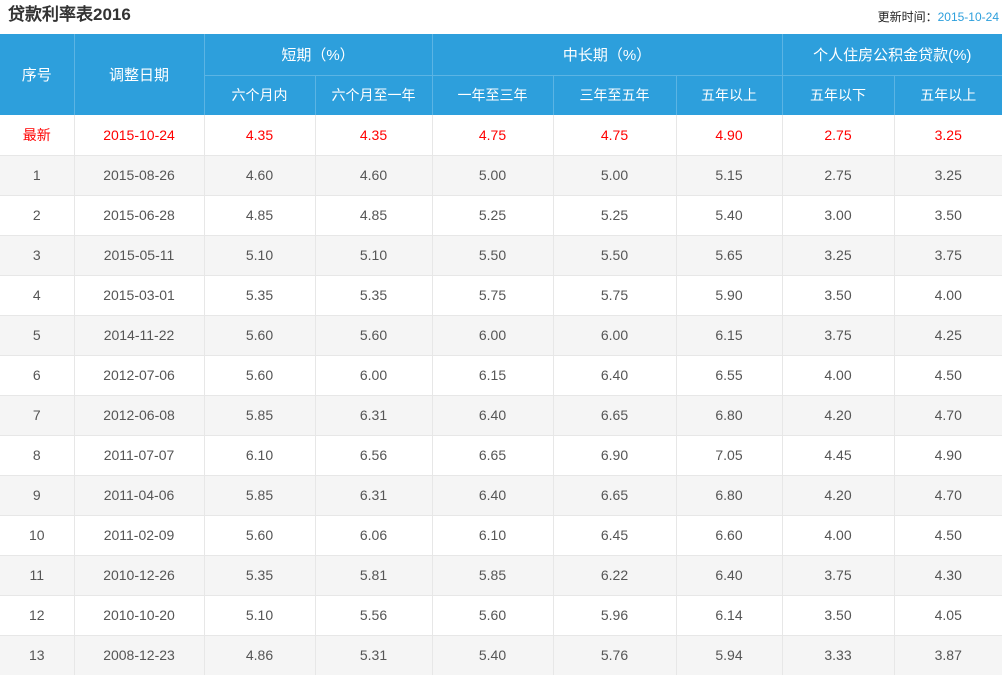 The height and width of the screenshot is (684, 1002). I want to click on cell-rate: 4.30, so click(947, 574).